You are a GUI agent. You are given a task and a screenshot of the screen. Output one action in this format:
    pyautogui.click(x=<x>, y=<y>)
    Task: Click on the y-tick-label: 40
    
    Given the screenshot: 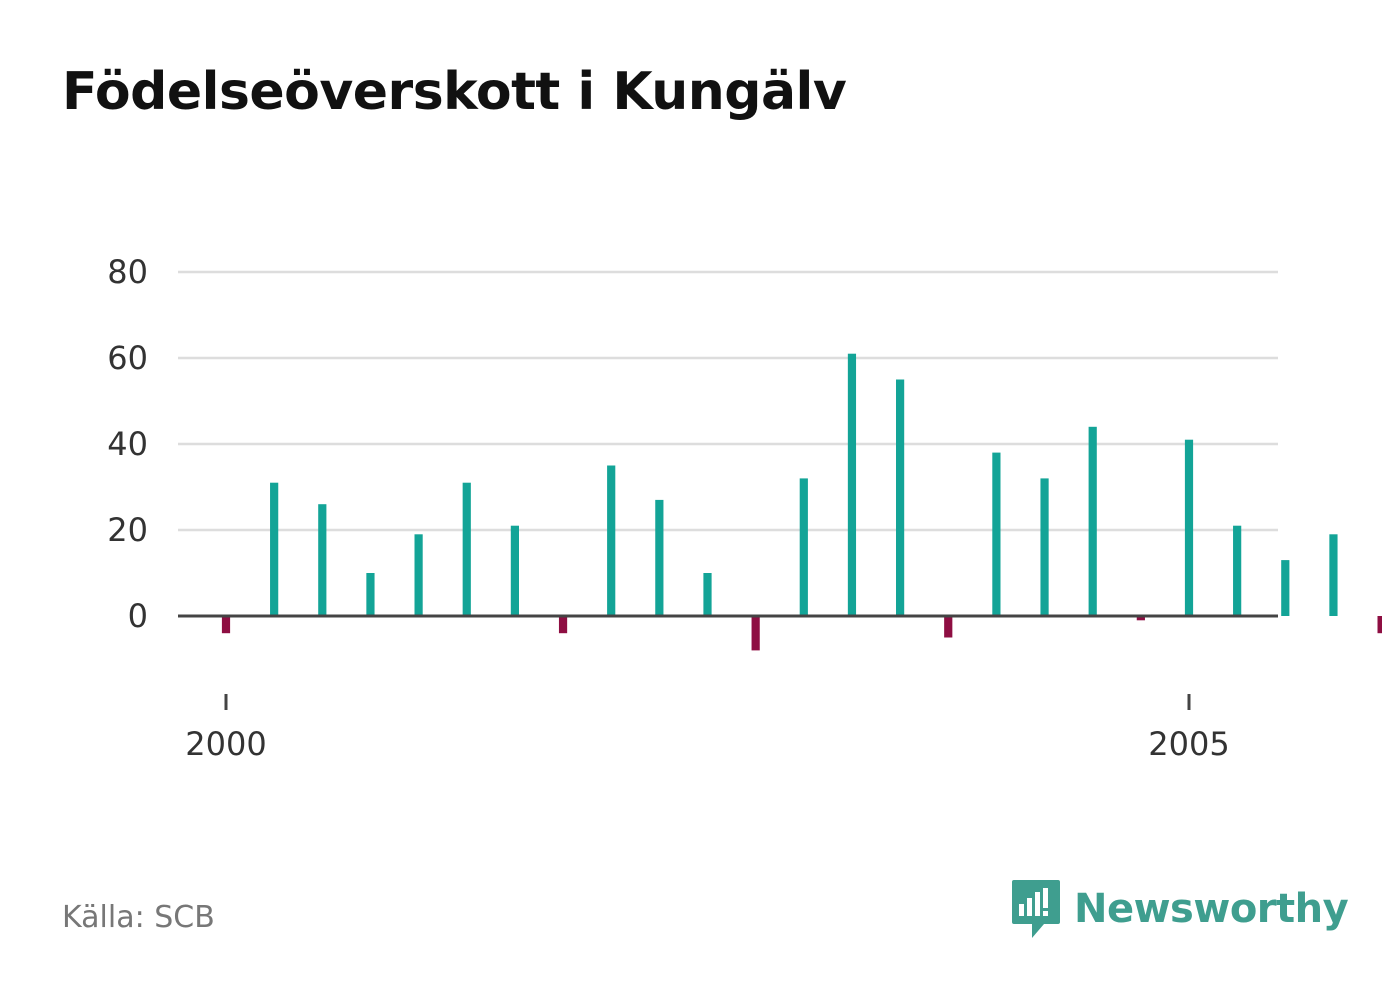 What is the action you would take?
    pyautogui.click(x=127, y=444)
    